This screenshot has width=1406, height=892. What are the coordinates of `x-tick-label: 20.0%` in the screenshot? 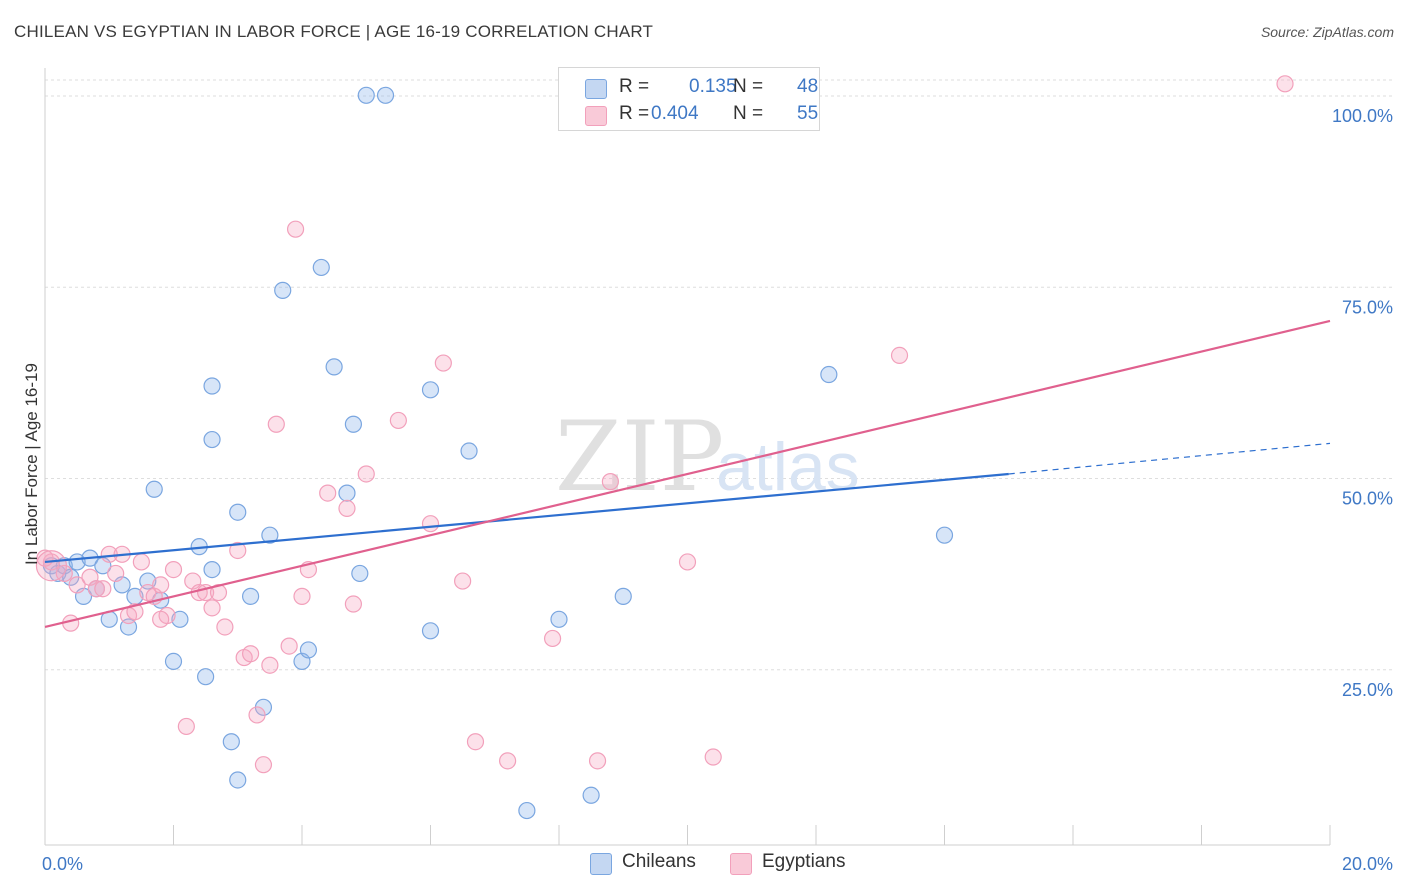 It's located at (1367, 864).